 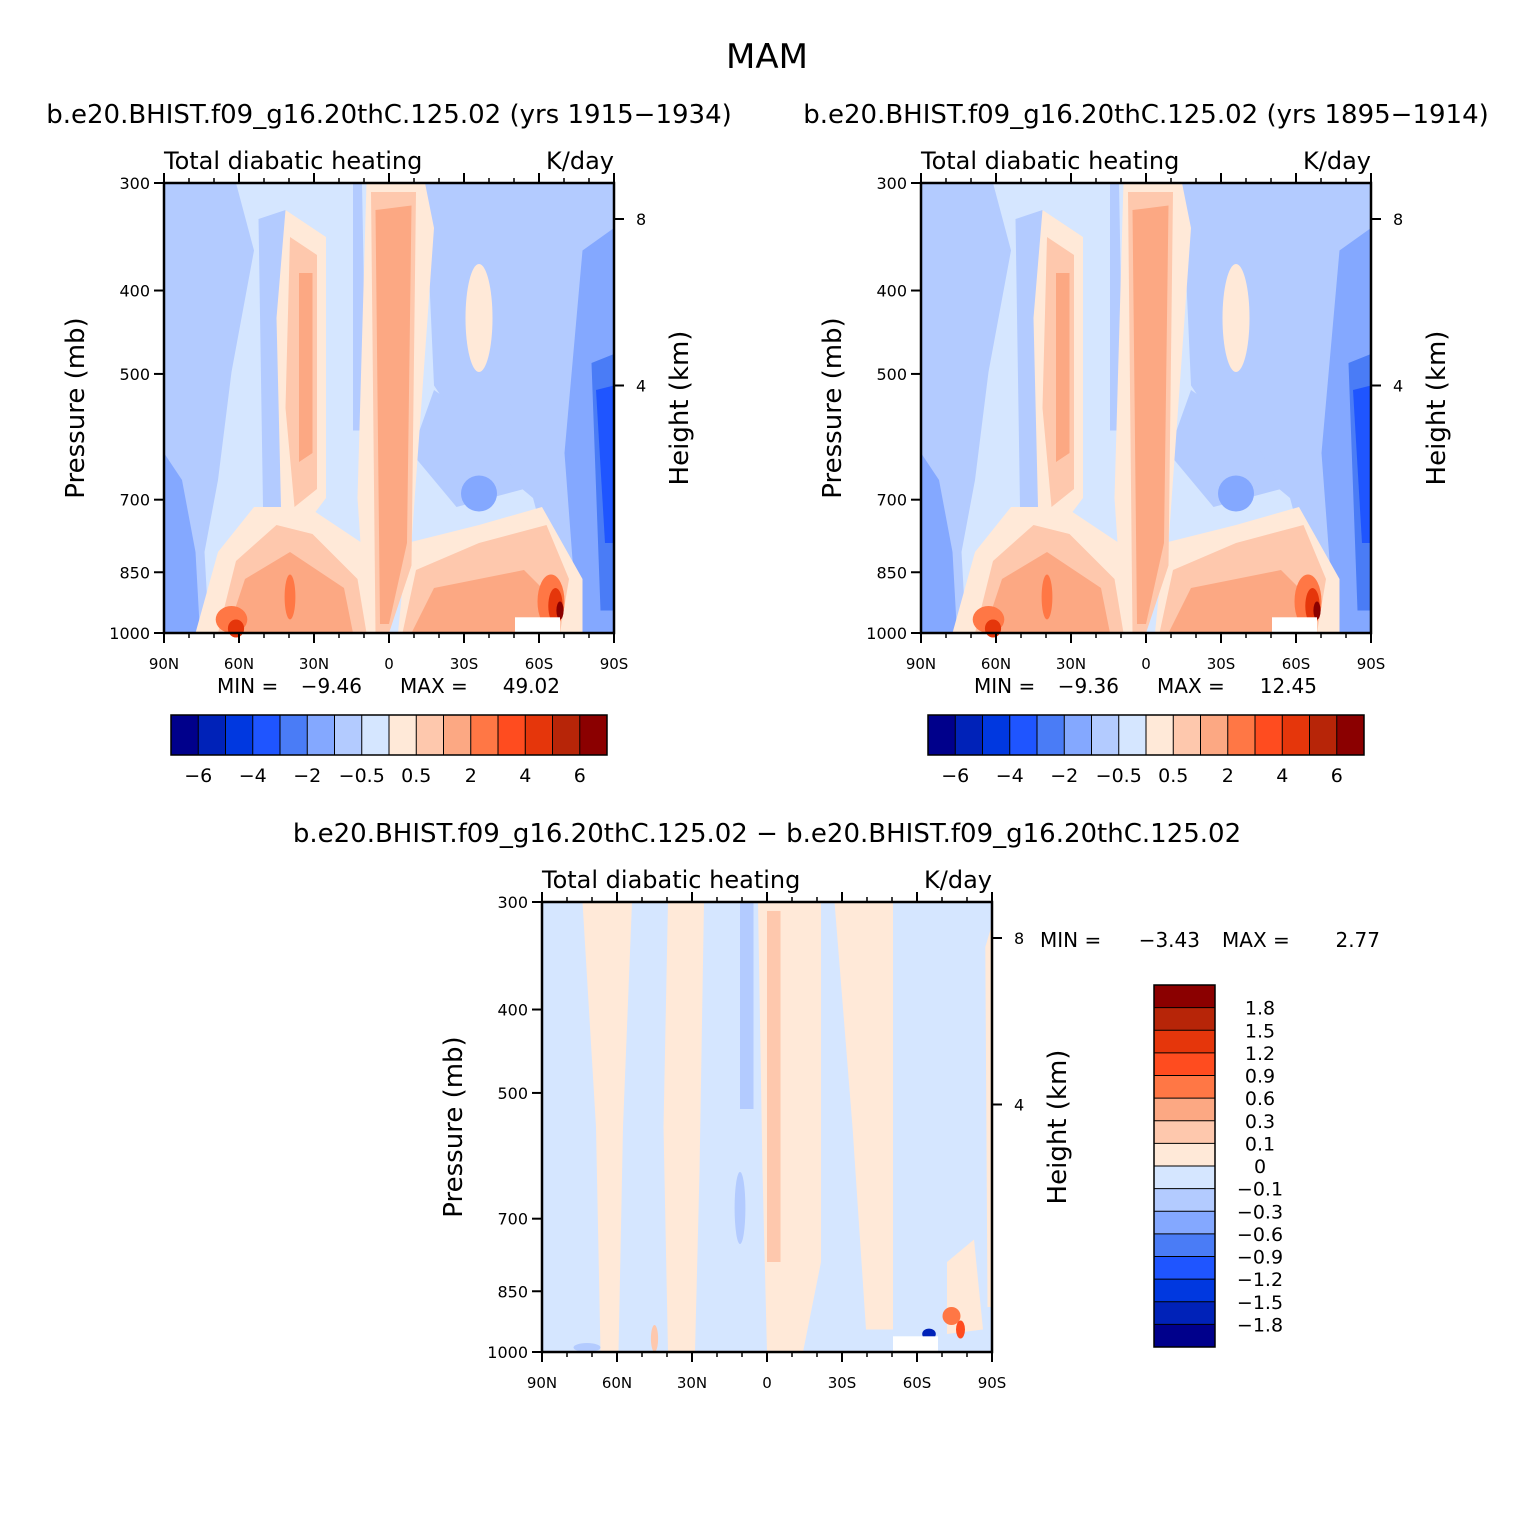 What do you see at coordinates (774, 1086) in the screenshot?
I see `contour-positive-equator-core` at bounding box center [774, 1086].